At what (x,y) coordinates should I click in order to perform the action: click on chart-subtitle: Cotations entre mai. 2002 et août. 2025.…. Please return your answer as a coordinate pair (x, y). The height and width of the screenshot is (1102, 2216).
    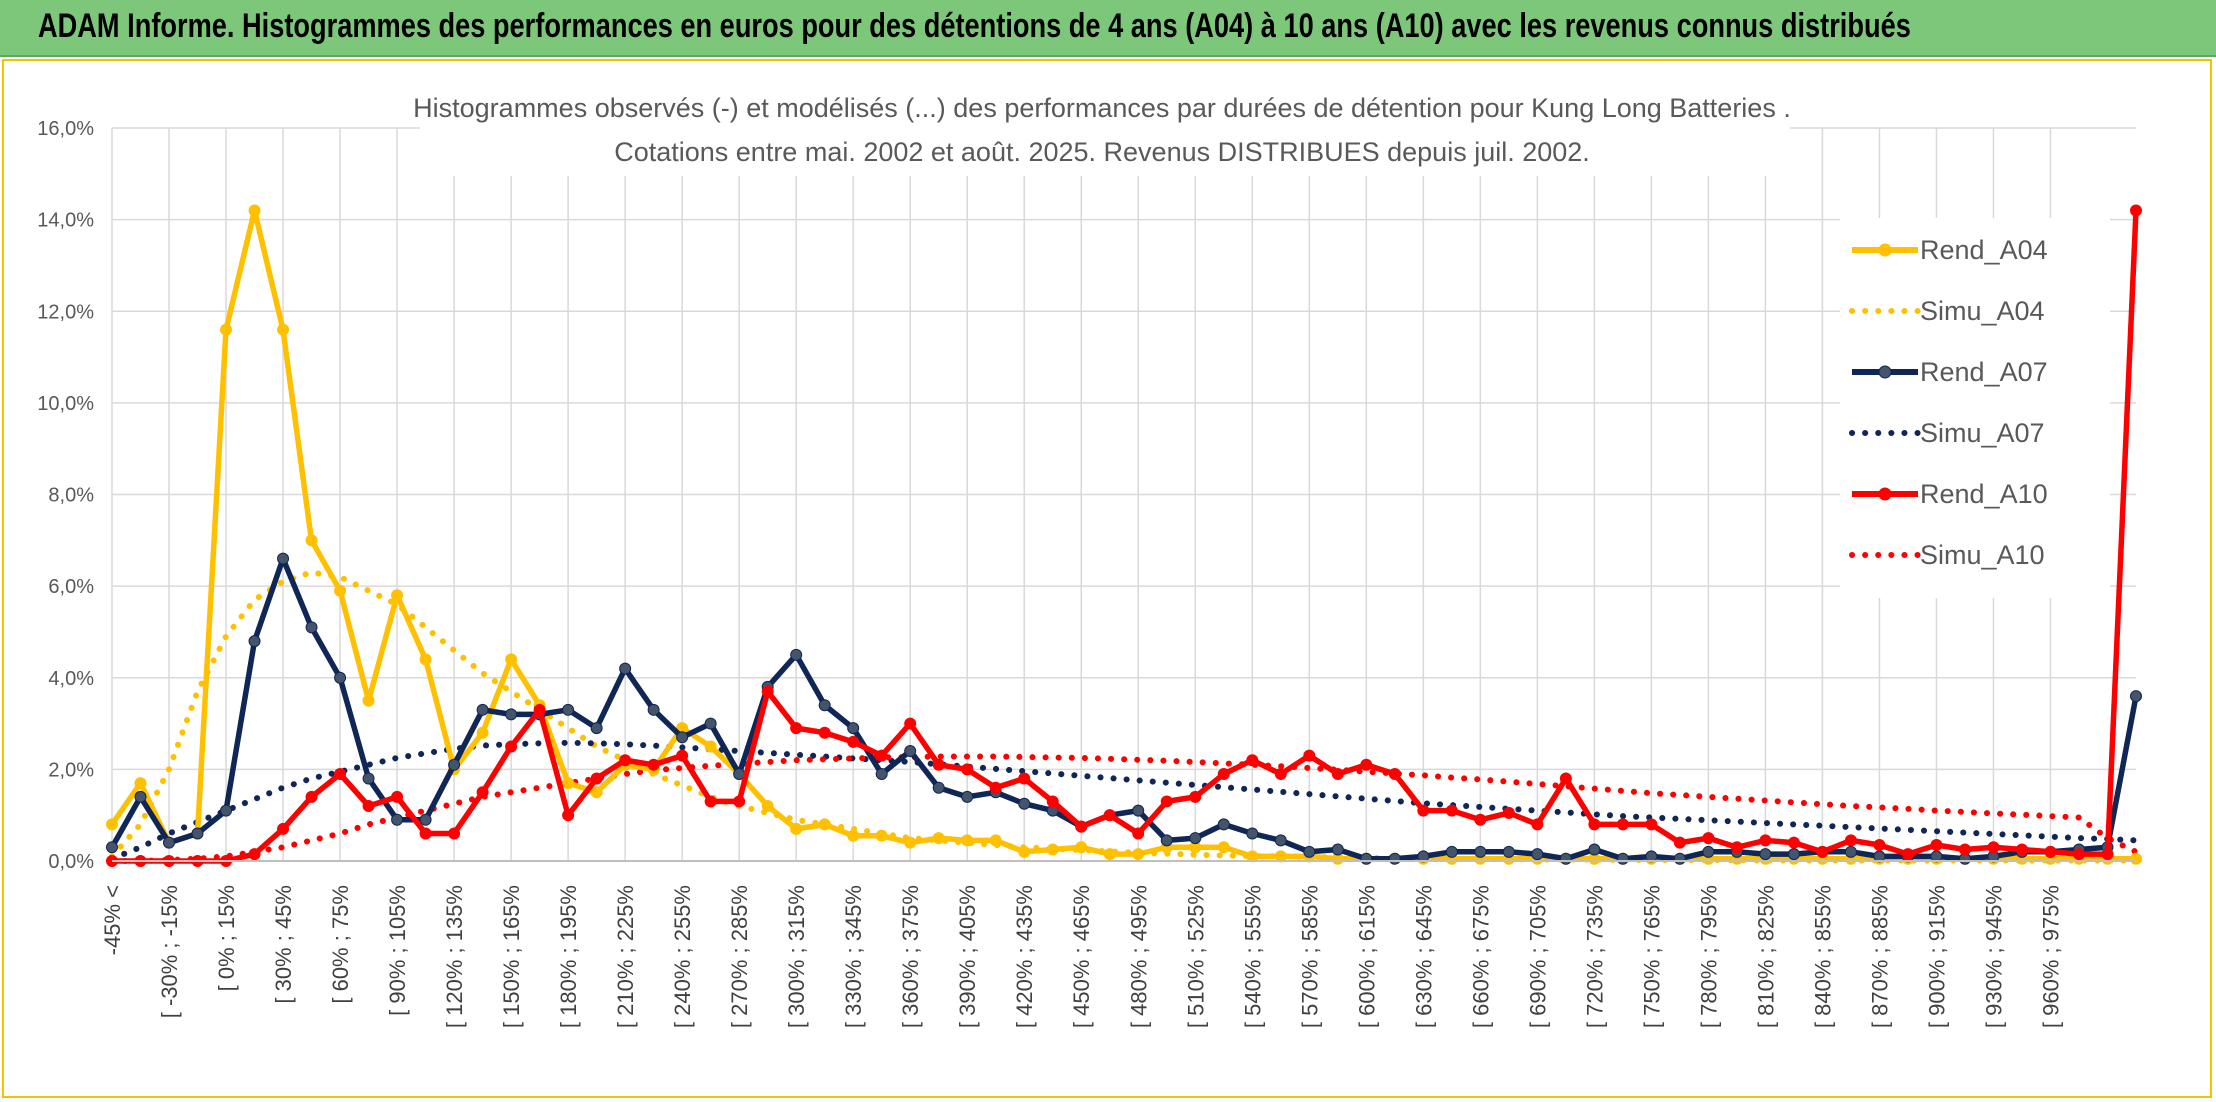
    Looking at the image, I should click on (1102, 152).